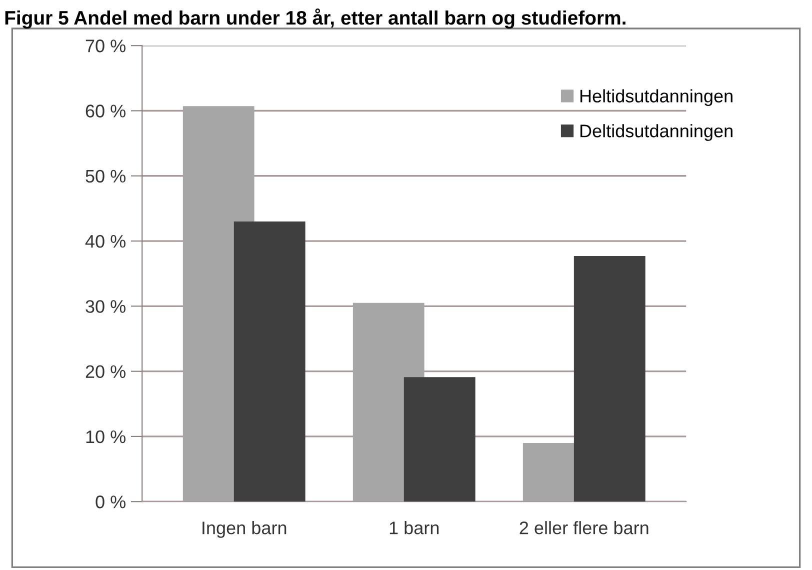  Describe the element at coordinates (106, 306) in the screenshot. I see `y-tick-label: 30 %` at that location.